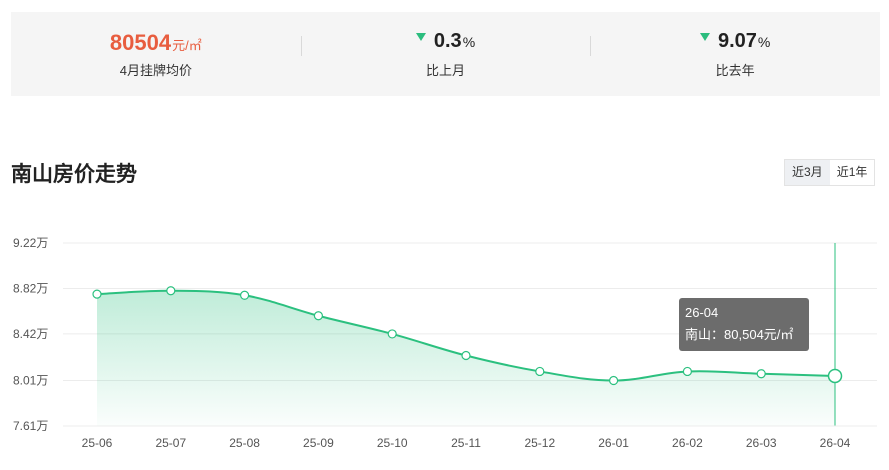 The width and height of the screenshot is (889, 470). What do you see at coordinates (97, 443) in the screenshot?
I see `x-tick-label: 25-06` at bounding box center [97, 443].